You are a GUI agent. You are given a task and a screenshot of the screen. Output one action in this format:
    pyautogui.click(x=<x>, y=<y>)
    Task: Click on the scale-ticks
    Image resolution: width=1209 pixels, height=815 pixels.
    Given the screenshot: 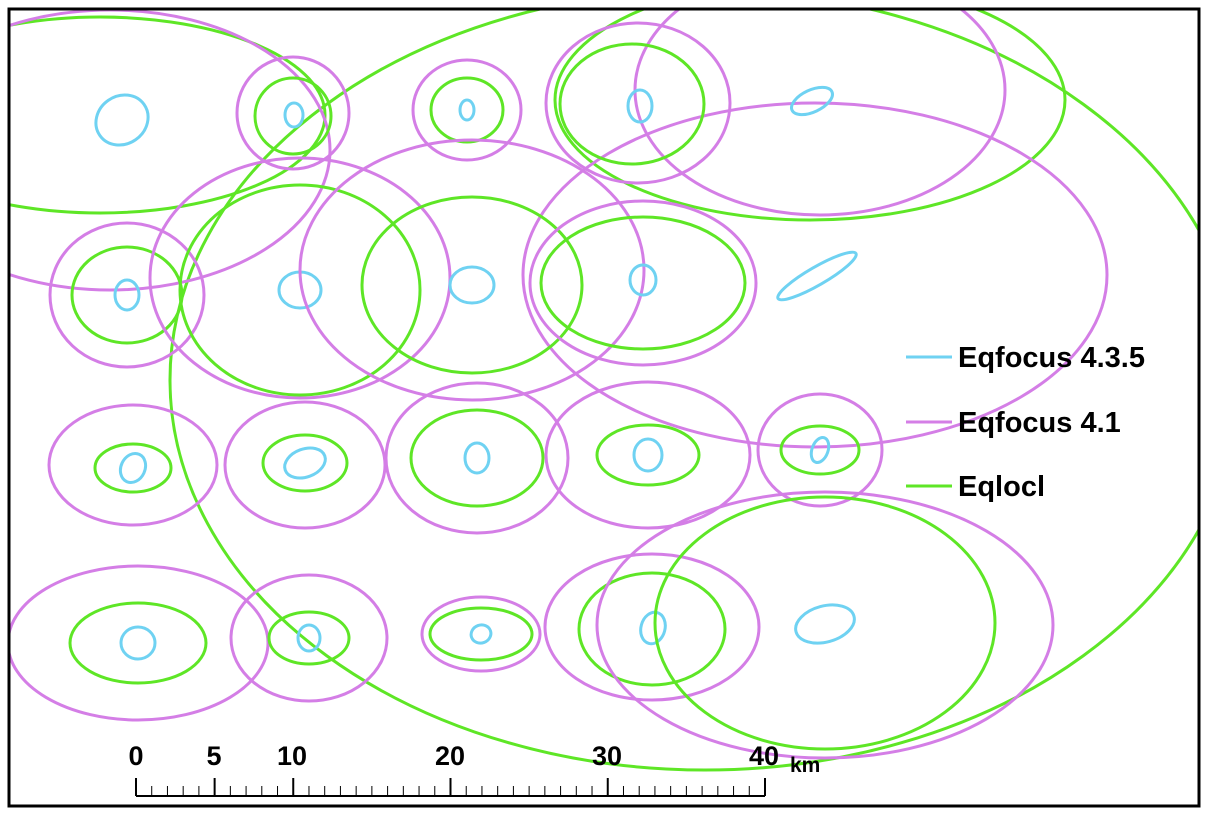 What is the action you would take?
    pyautogui.click(x=450, y=787)
    